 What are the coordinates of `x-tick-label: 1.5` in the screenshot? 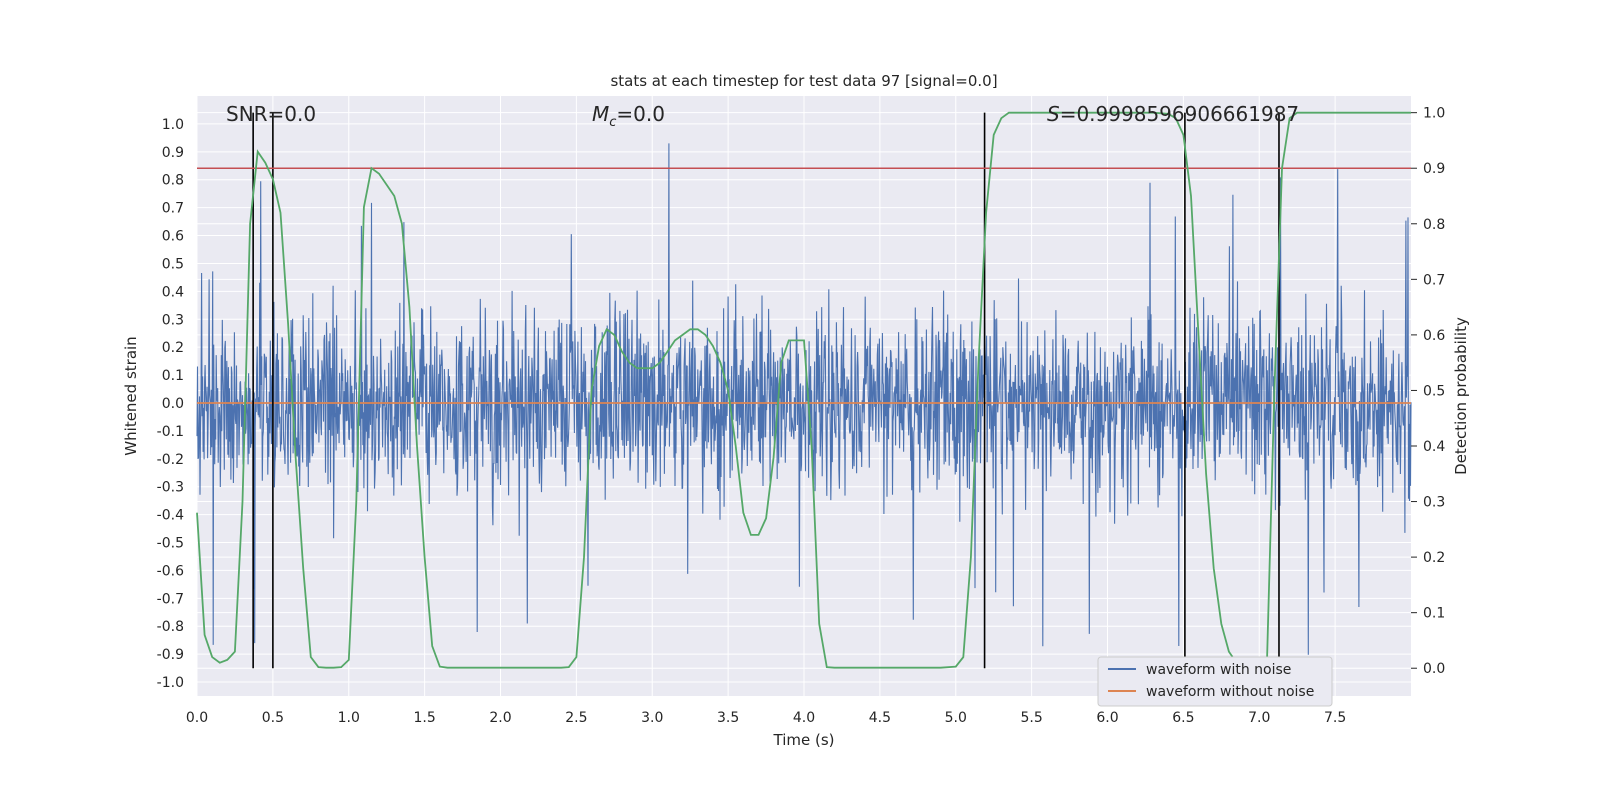 It's located at (424, 718).